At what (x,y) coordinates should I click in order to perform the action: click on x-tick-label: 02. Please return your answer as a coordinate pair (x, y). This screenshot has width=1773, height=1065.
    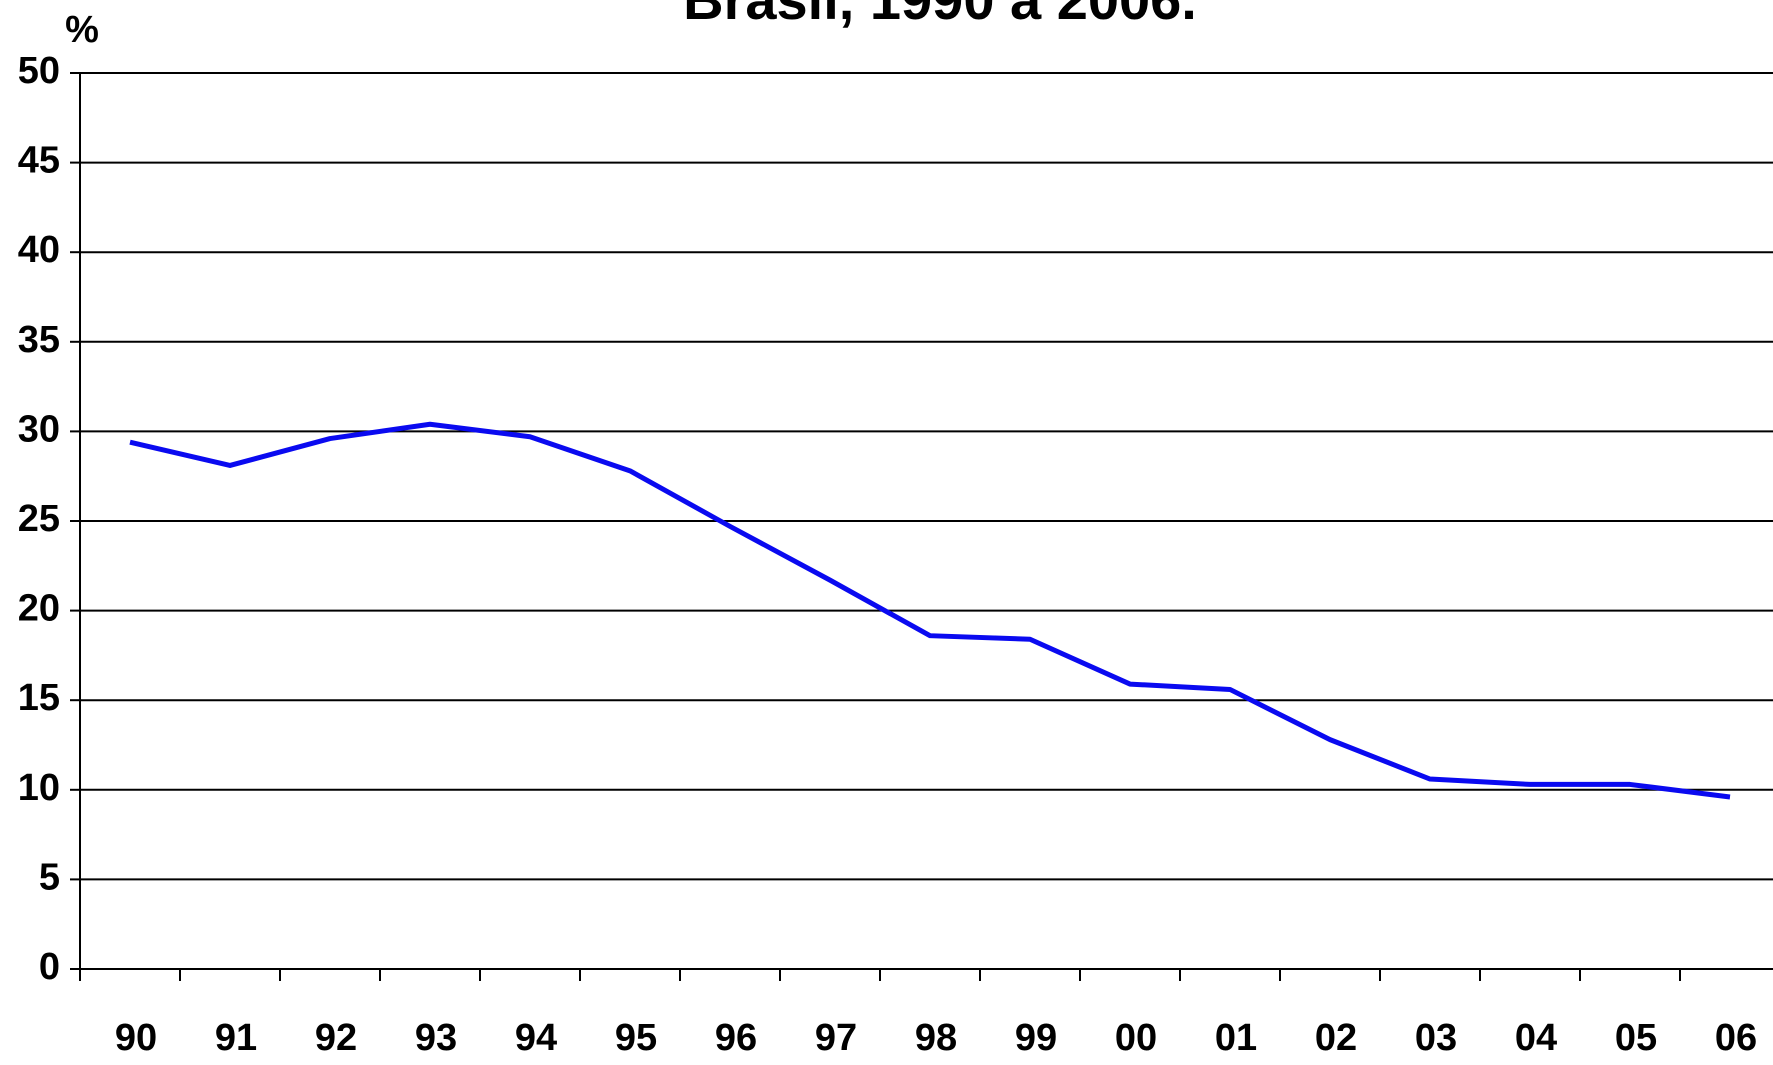
    Looking at the image, I should click on (1336, 1038).